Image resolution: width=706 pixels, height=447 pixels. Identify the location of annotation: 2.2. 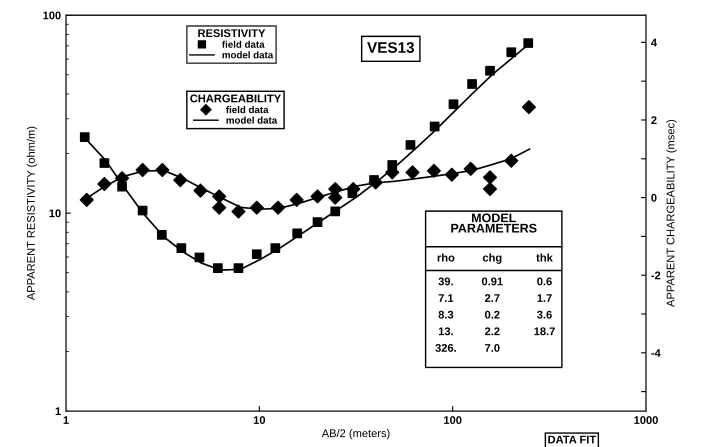
(492, 331).